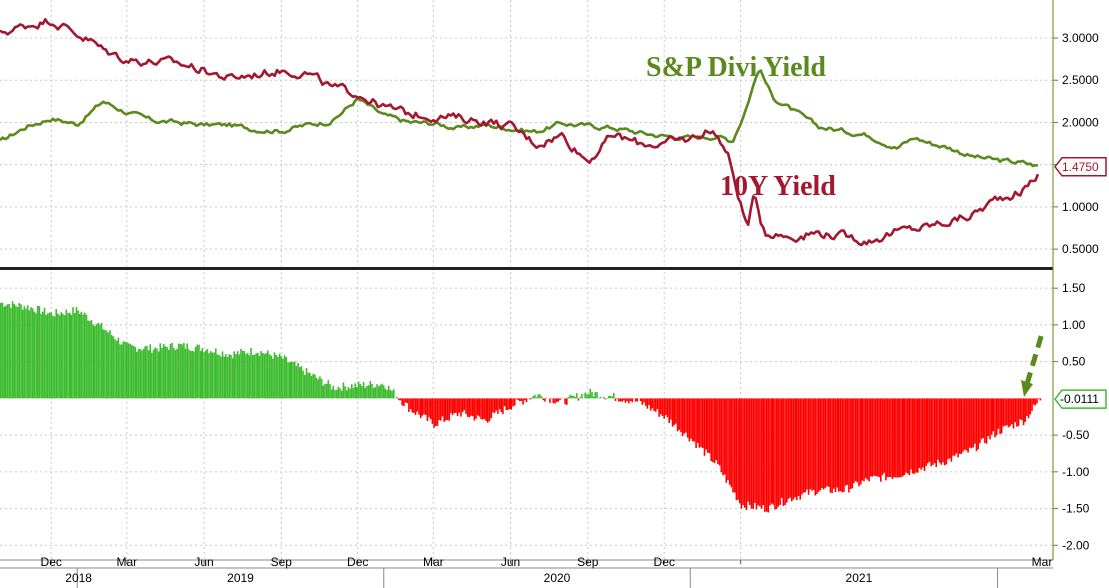  What do you see at coordinates (282, 562) in the screenshot?
I see `x-month-label: Sep` at bounding box center [282, 562].